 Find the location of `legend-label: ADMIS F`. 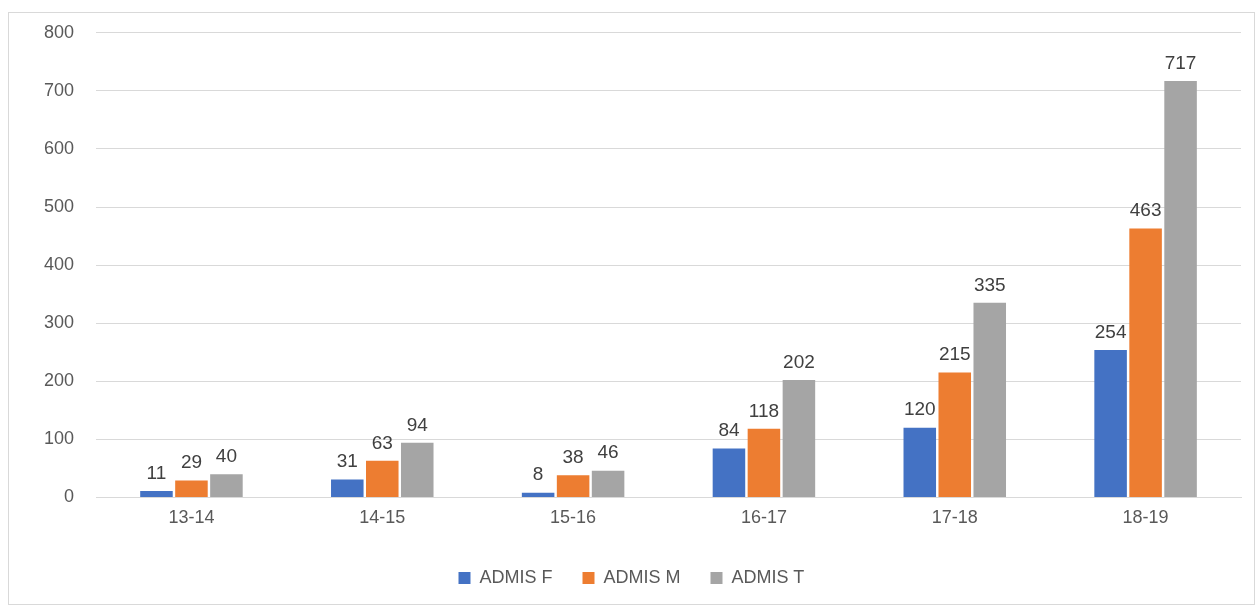

legend-label: ADMIS F is located at coordinates (516, 576).